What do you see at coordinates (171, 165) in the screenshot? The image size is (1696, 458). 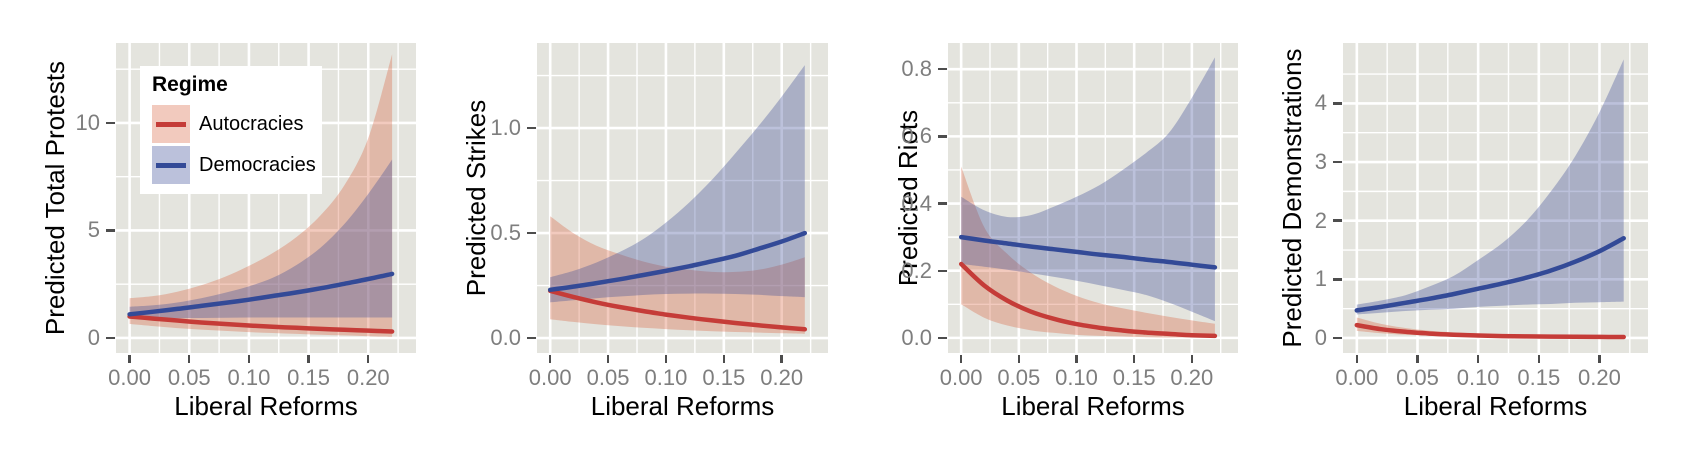 I see `democracies-key-swatch` at bounding box center [171, 165].